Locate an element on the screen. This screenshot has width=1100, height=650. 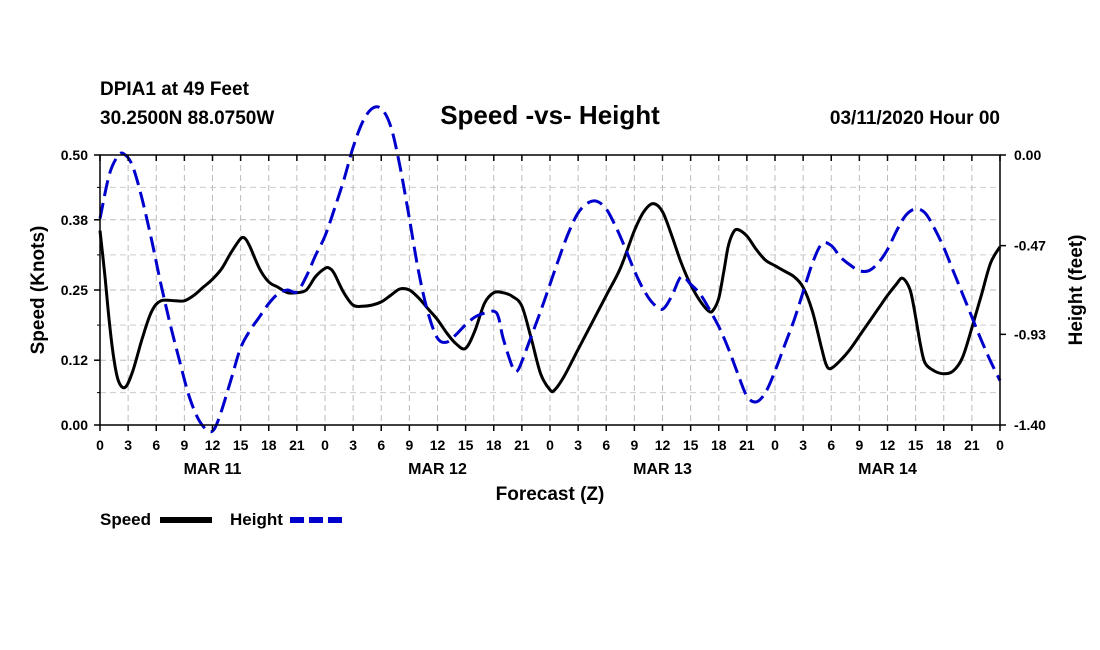
y-axis-label: Speed (Knots) is located at coordinates (38, 290).